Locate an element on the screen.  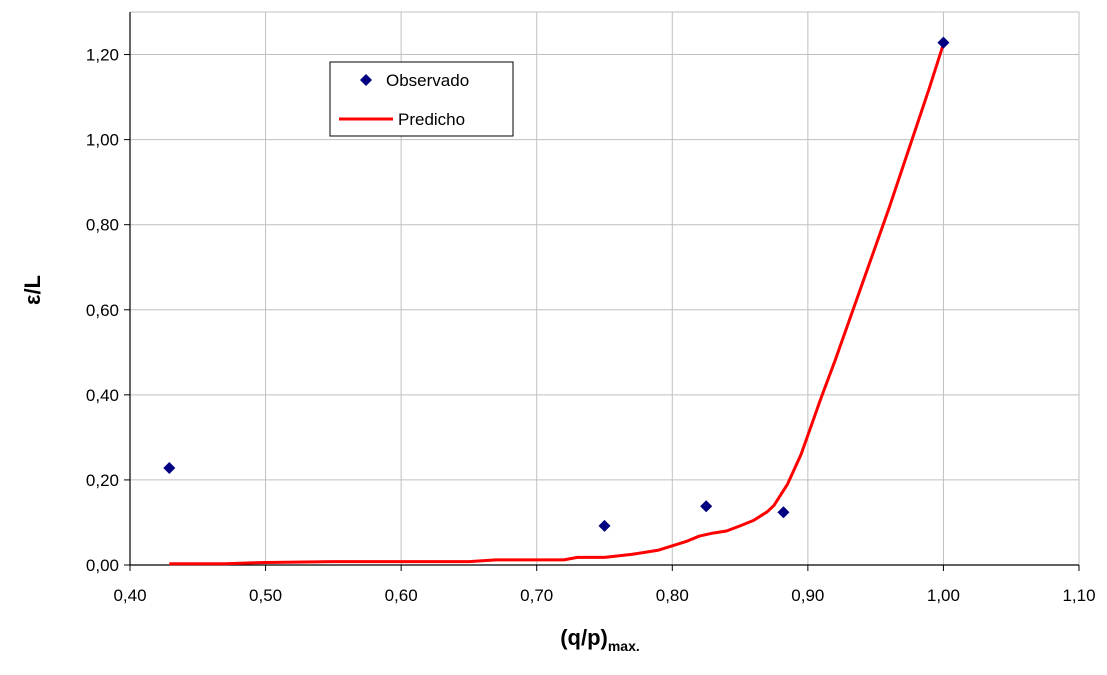
legend: Observado Predicho is located at coordinates (421, 99).